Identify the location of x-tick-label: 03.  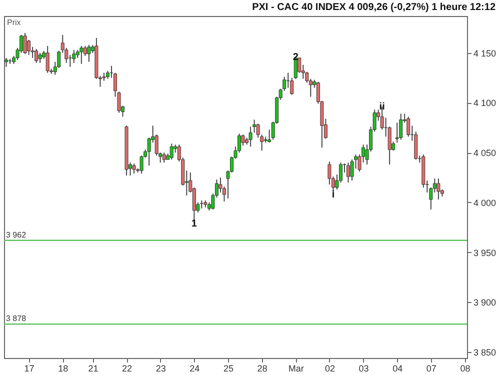
(363, 369).